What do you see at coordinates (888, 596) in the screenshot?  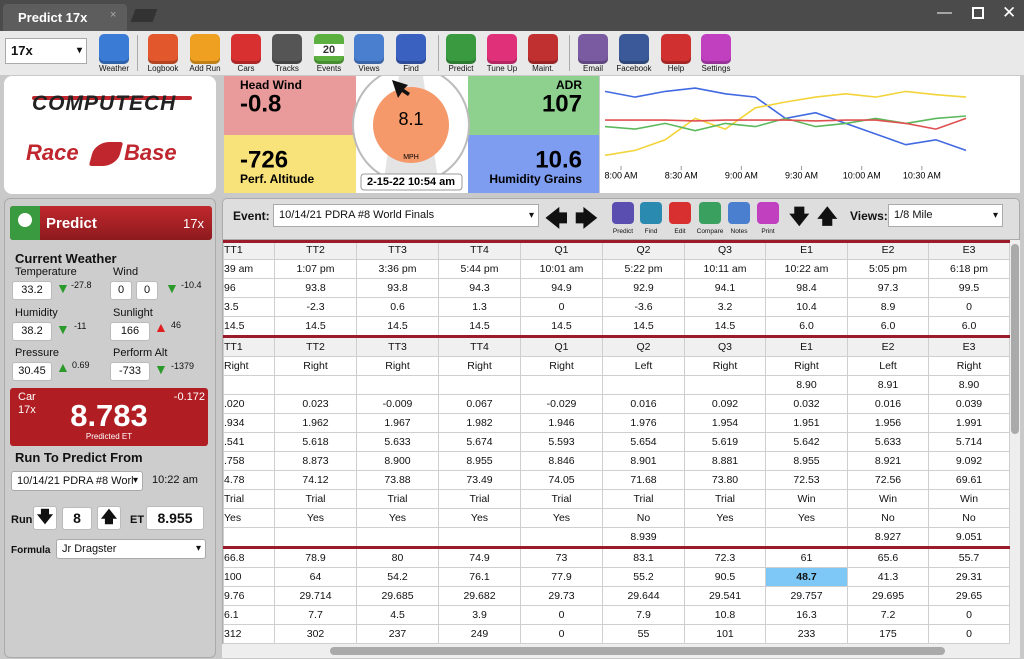 I see `table-cell: 29.695` at bounding box center [888, 596].